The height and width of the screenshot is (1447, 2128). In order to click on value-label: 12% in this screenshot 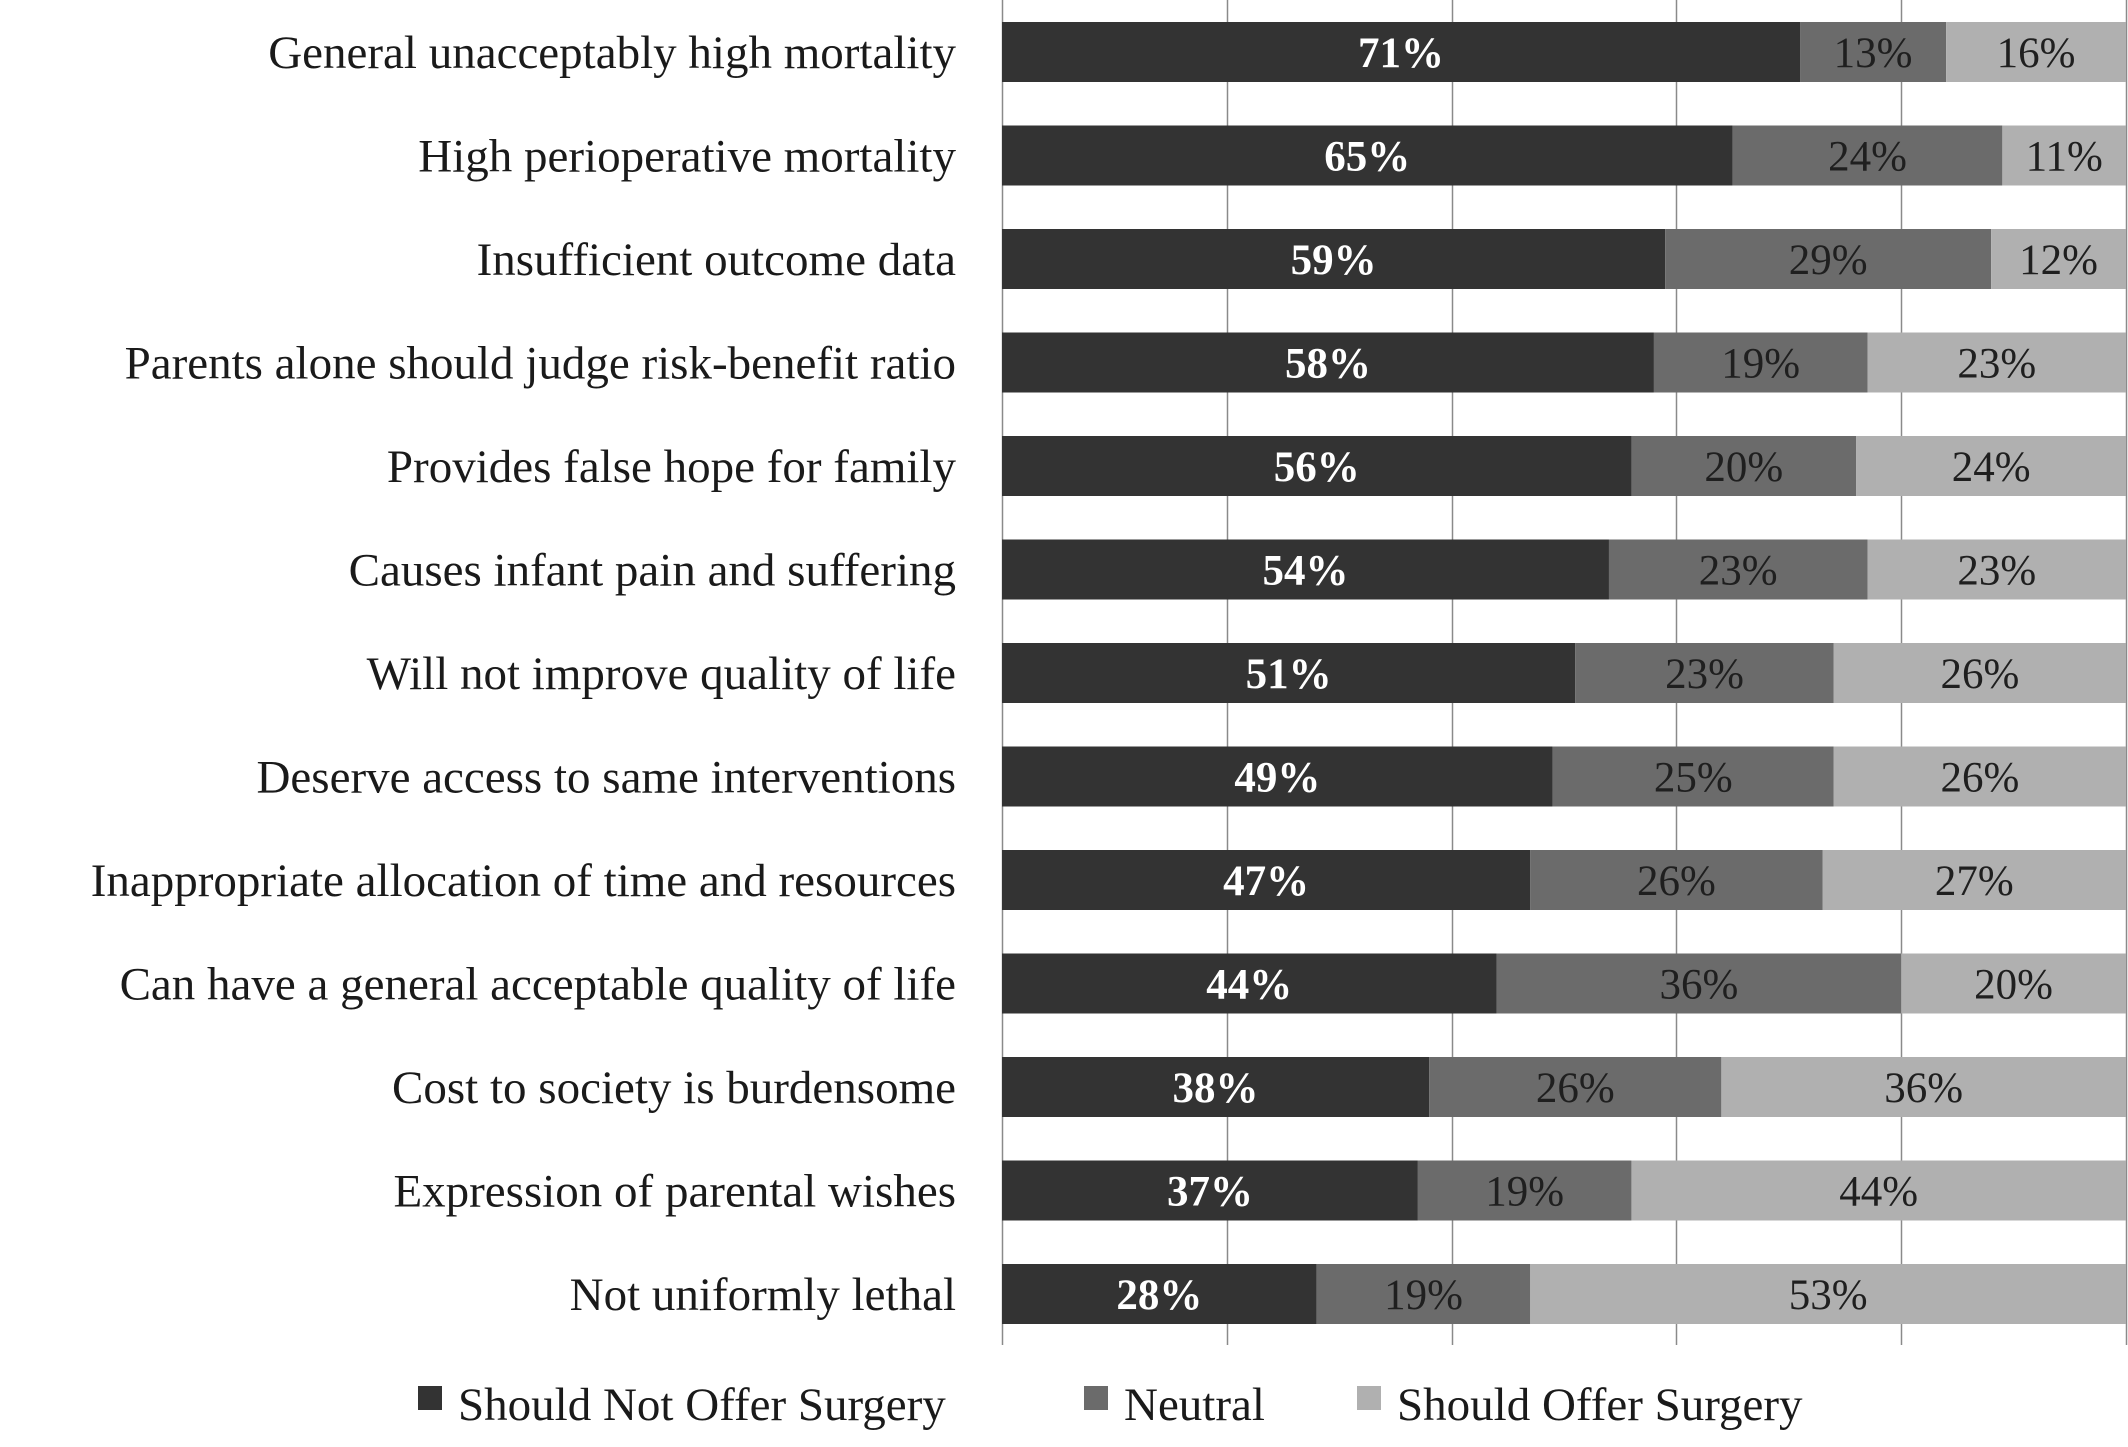, I will do `click(2058, 260)`.